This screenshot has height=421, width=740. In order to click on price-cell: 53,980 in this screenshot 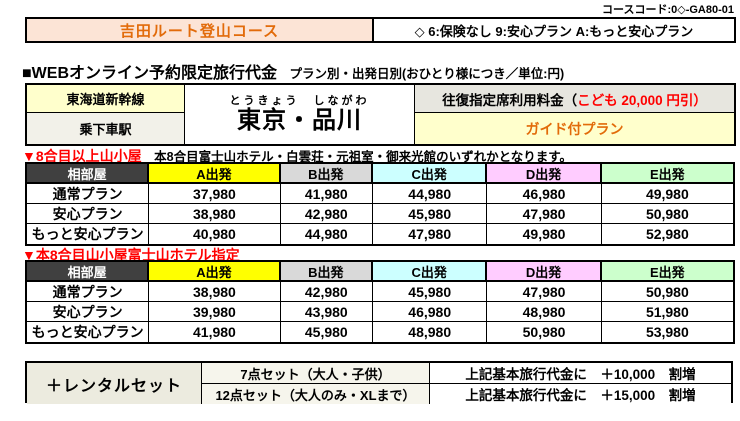, I will do `click(667, 332)`.